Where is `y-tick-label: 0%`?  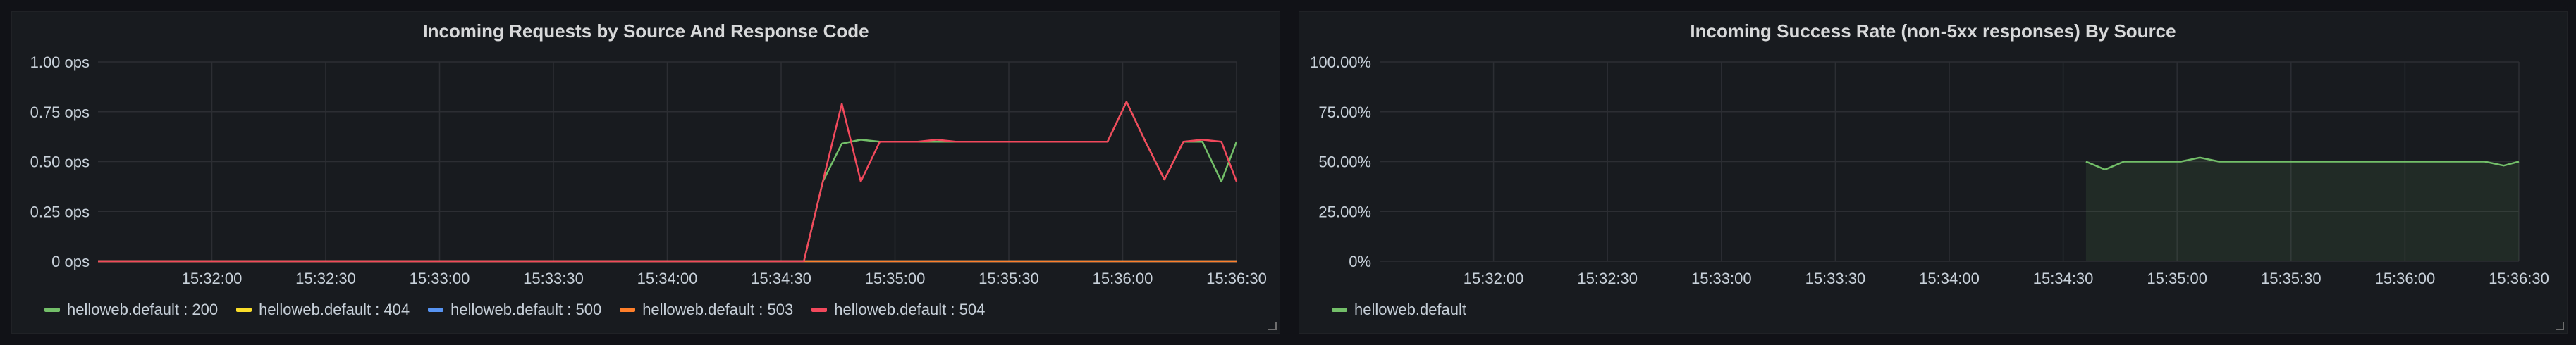 y-tick-label: 0% is located at coordinates (1360, 261).